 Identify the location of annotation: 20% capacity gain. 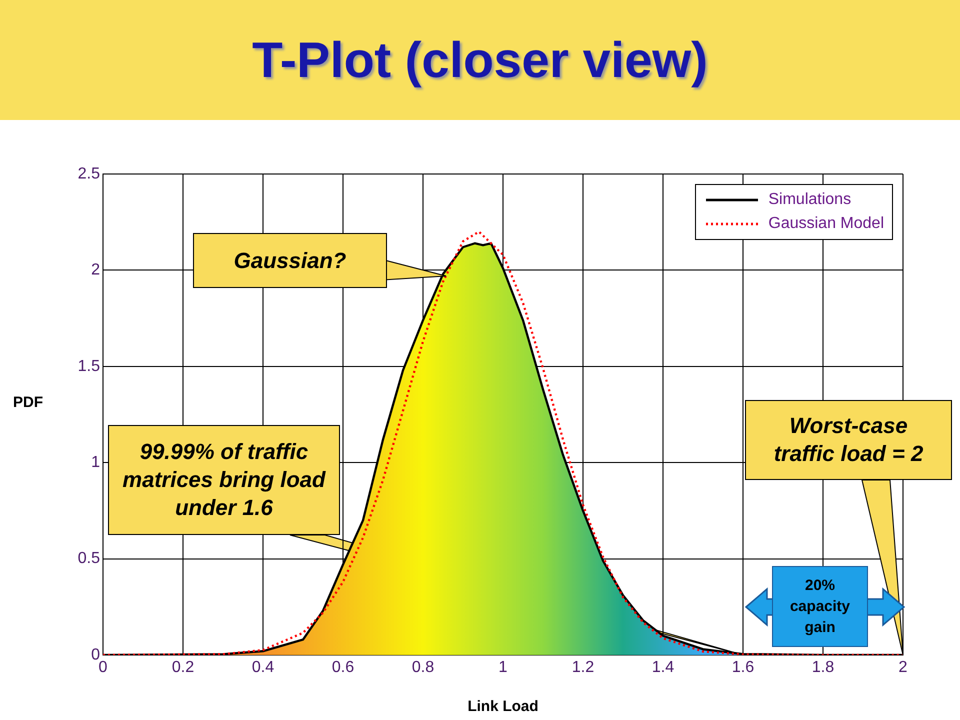
(820, 606).